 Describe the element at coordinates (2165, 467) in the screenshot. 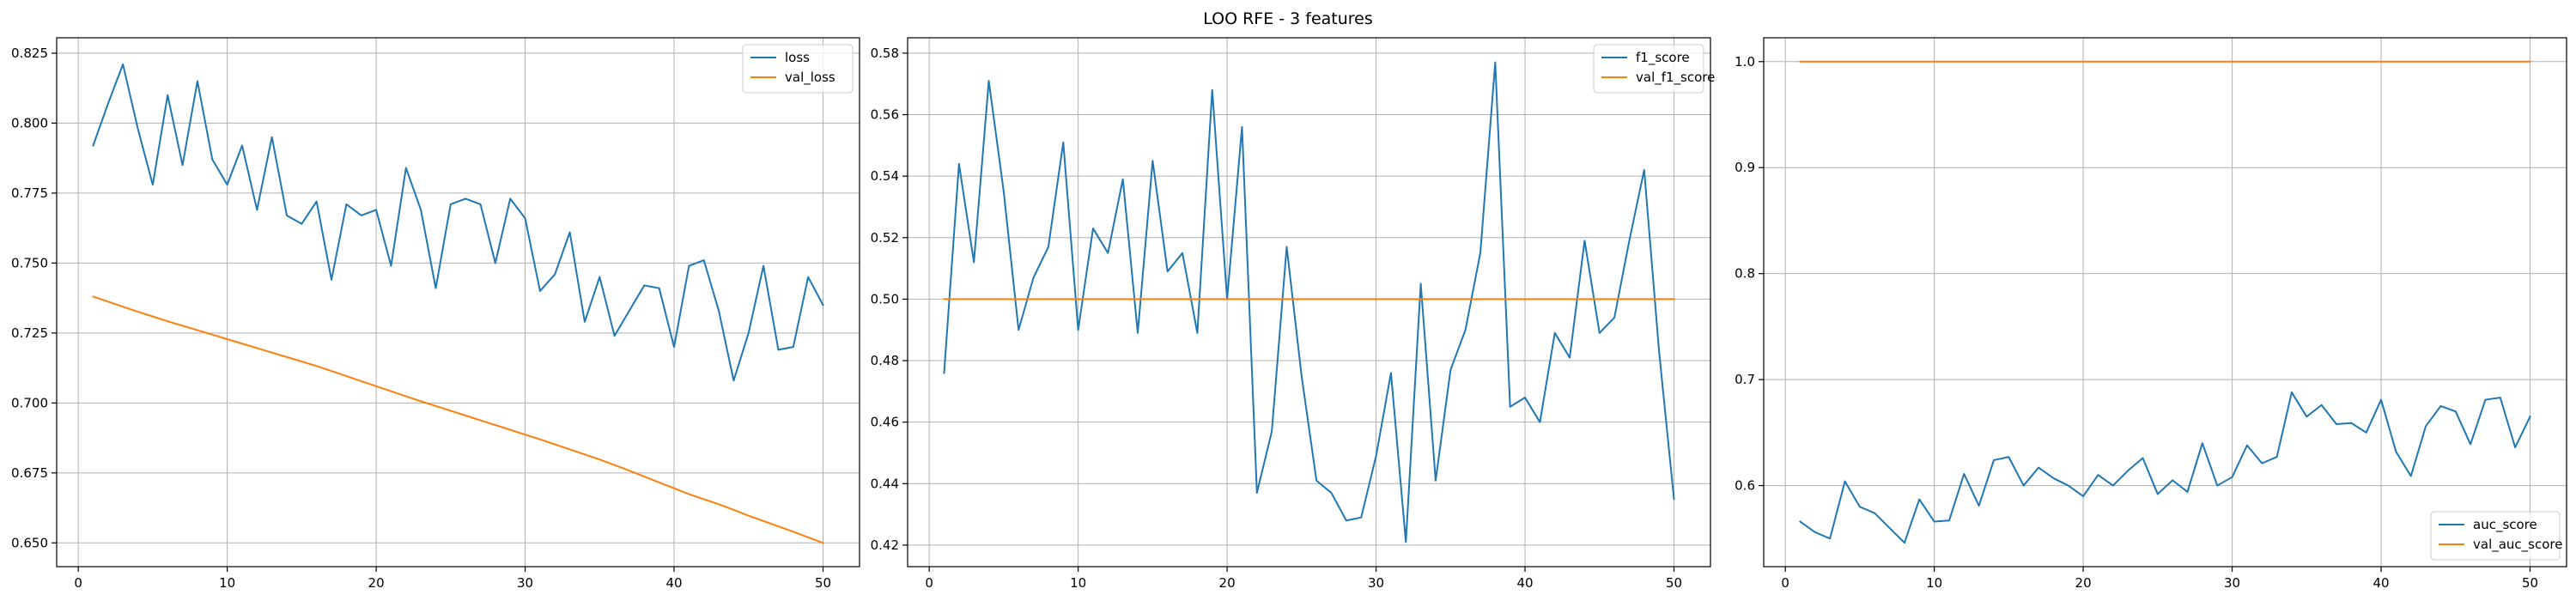

I see `series-line-auc-score` at that location.